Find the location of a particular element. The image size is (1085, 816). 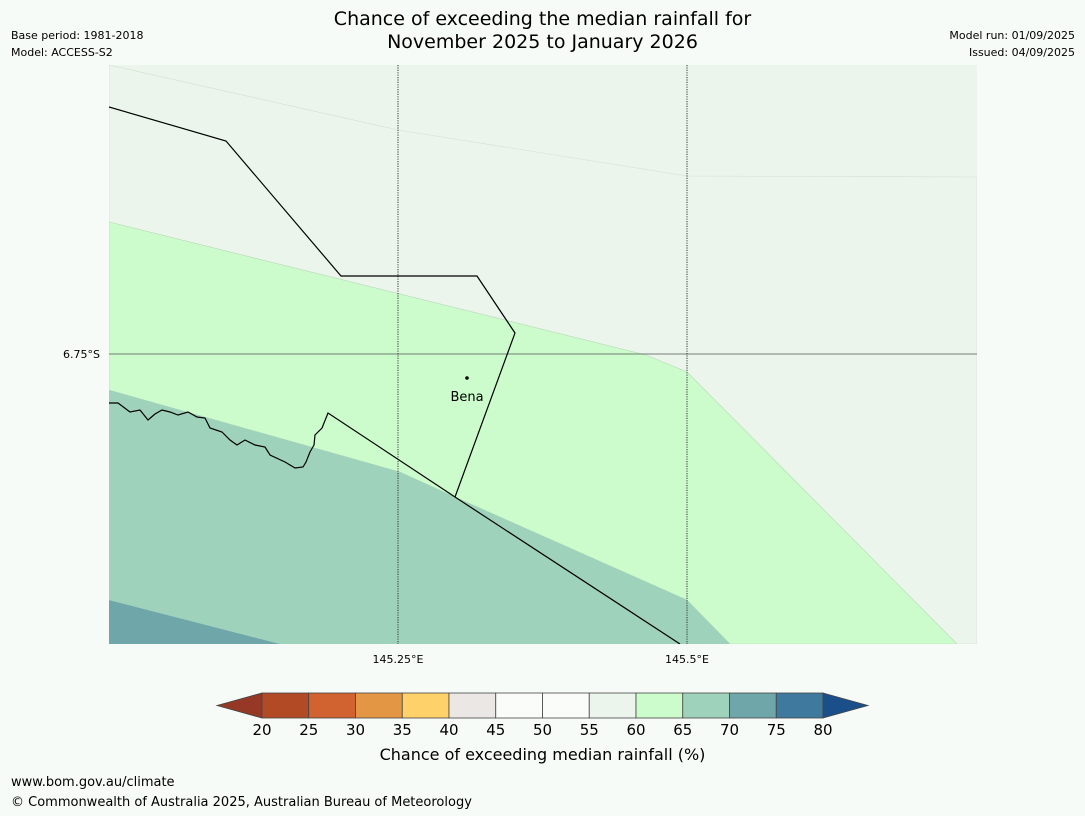

place-label-bena: Bena is located at coordinates (466, 397).